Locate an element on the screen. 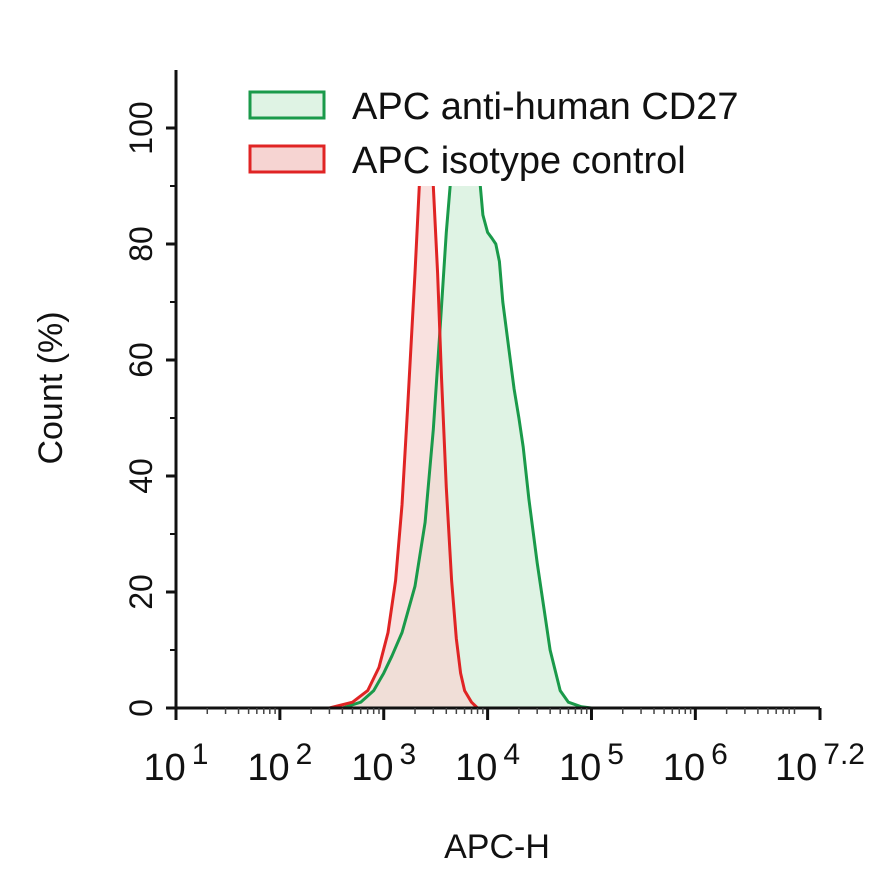  legend-background is located at coordinates (529, 132).